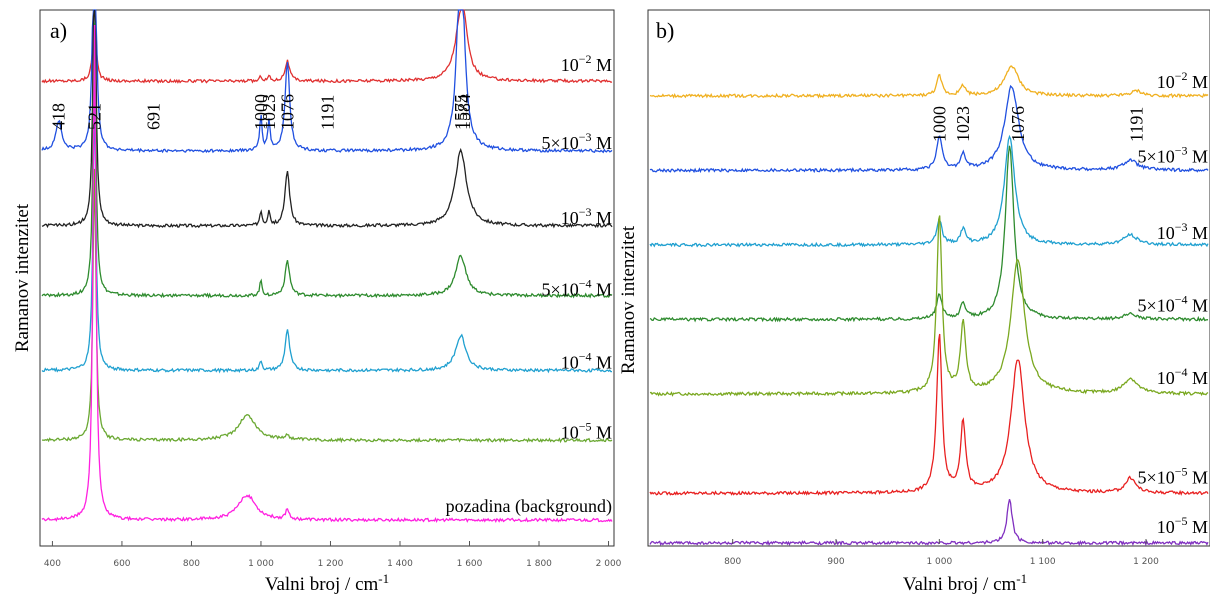  Describe the element at coordinates (327, 583) in the screenshot. I see `panel-a-x-axis-label: Valni broj / cm-1` at that location.